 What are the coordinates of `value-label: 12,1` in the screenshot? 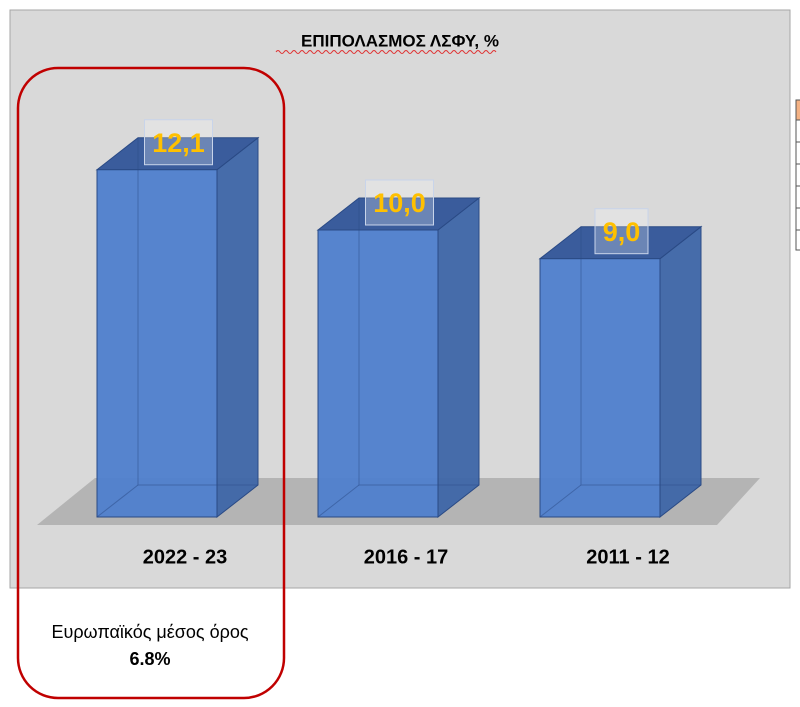 It's located at (178, 143).